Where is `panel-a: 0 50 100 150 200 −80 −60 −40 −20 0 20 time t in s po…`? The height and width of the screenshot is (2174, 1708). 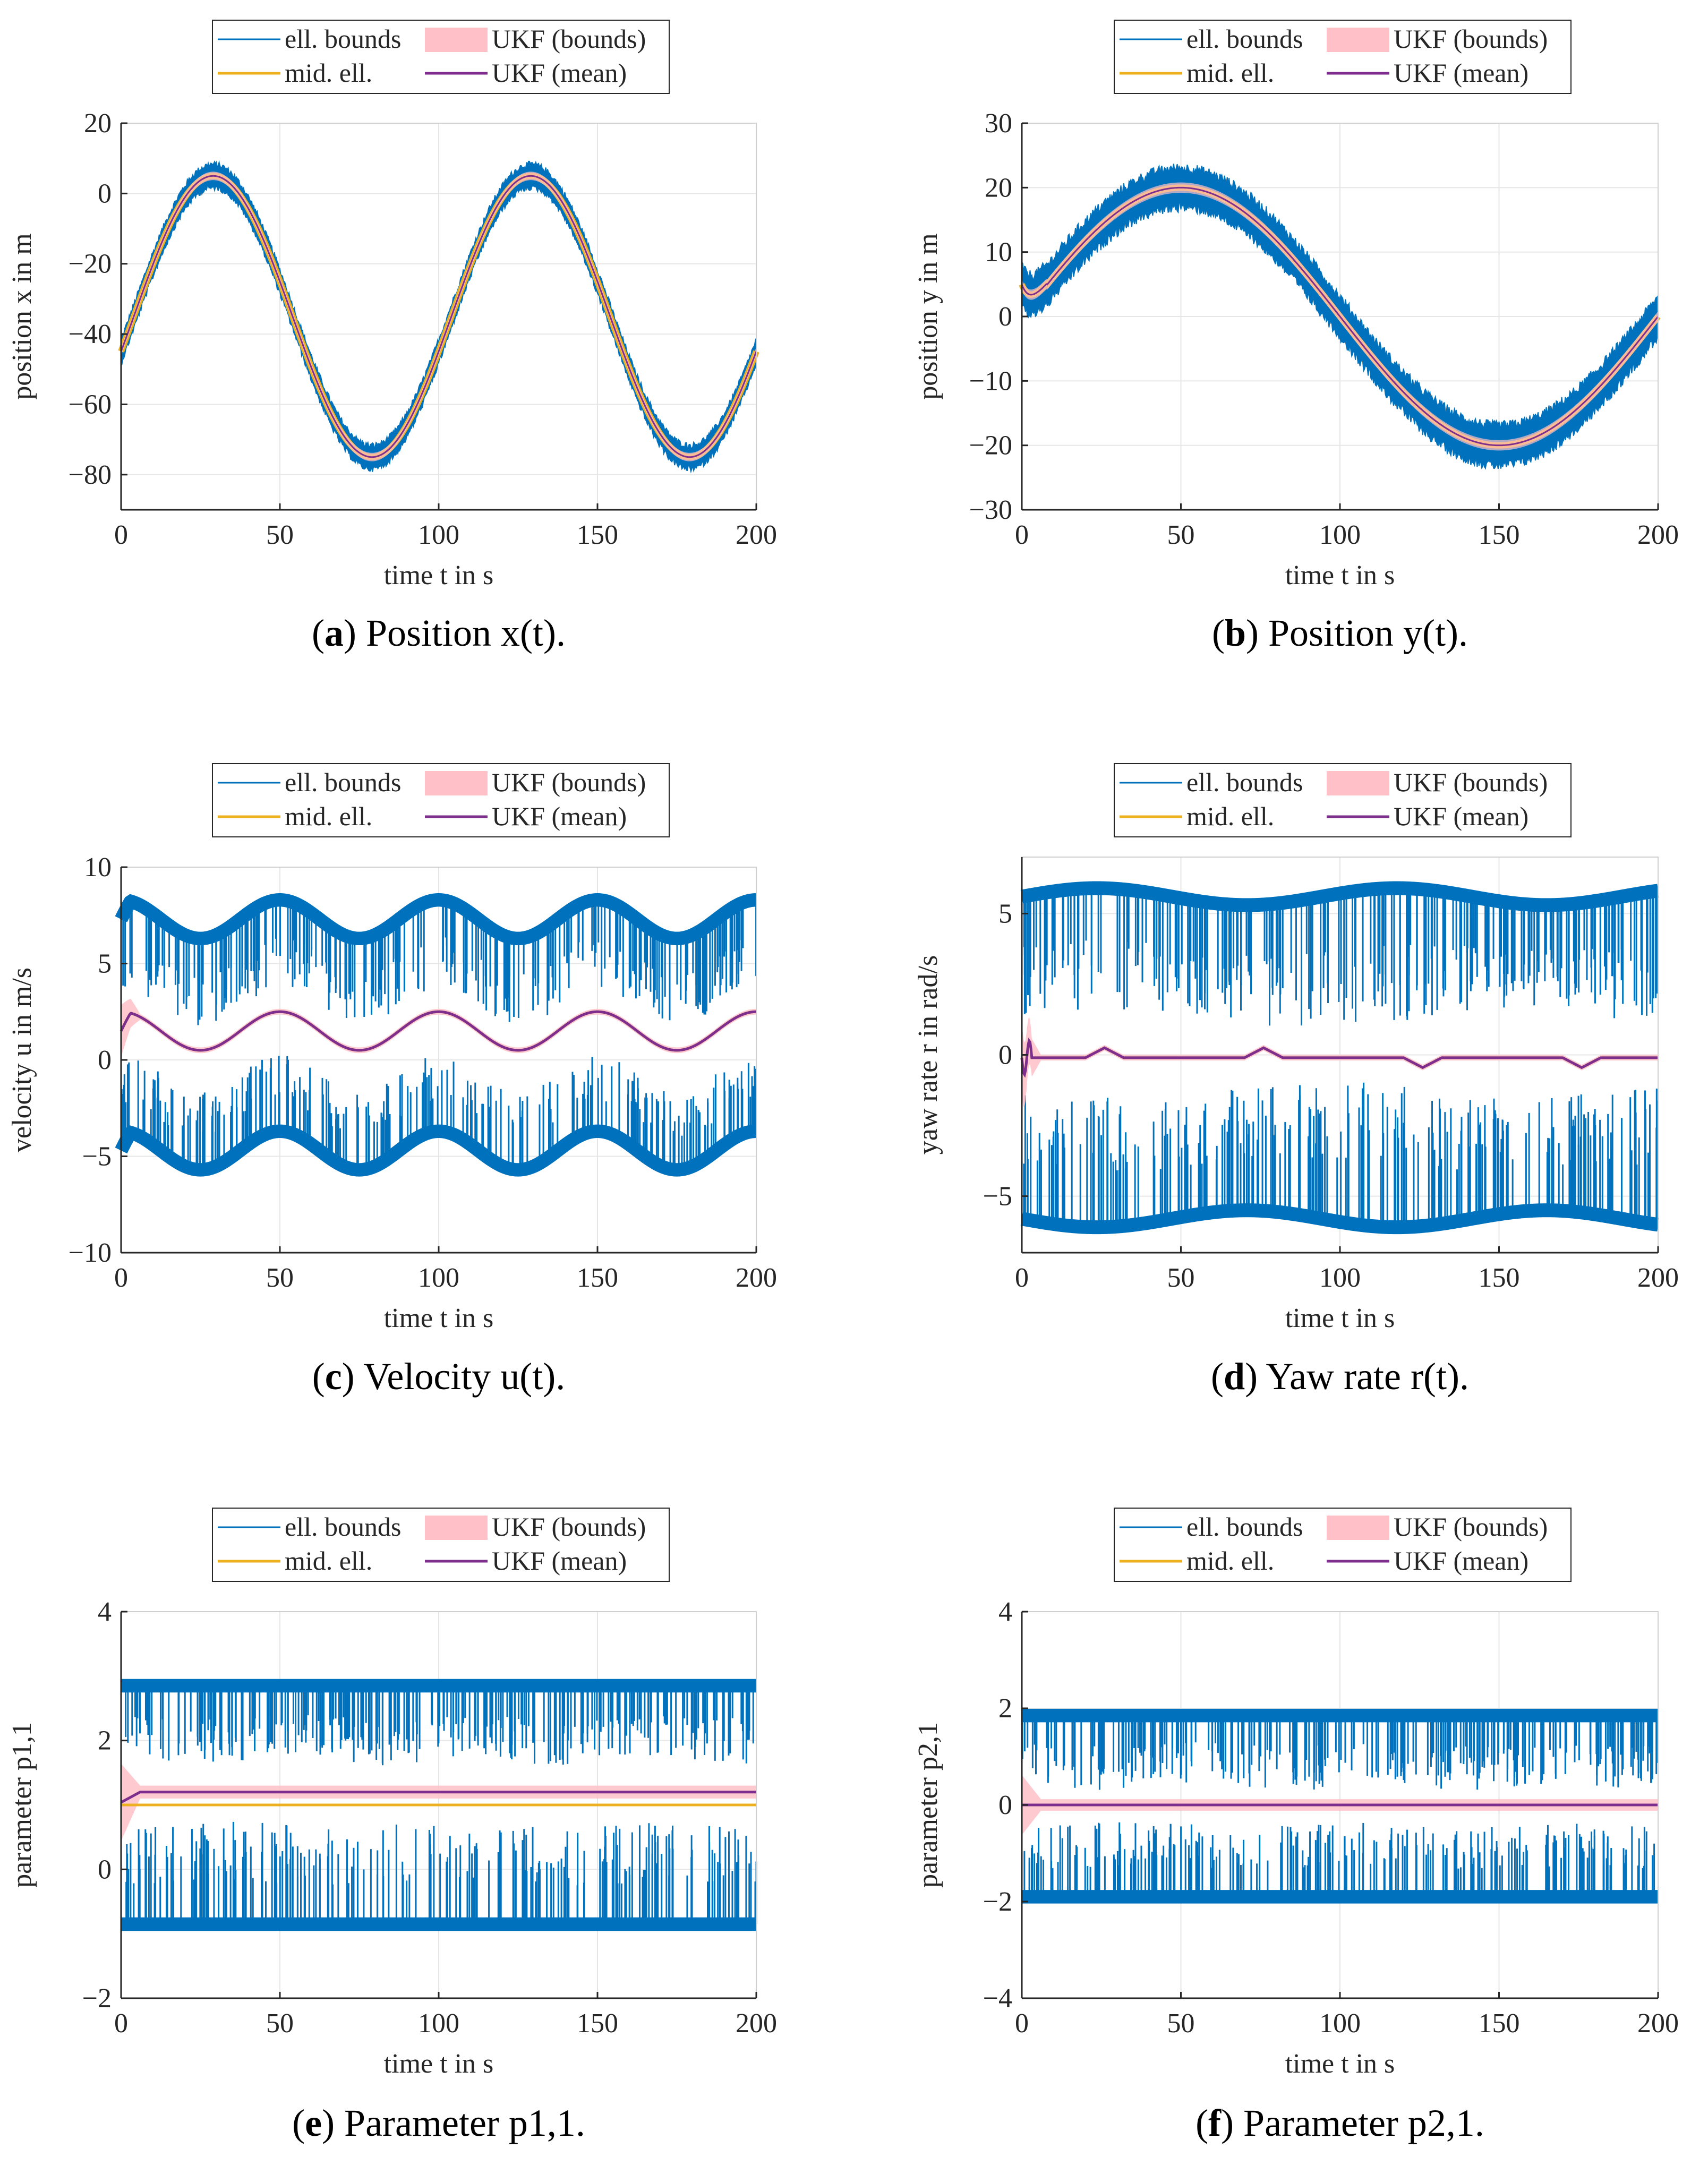 panel-a: 0 50 100 150 200 −80 −60 −40 −20 0 20 time t in s po… is located at coordinates (392, 337).